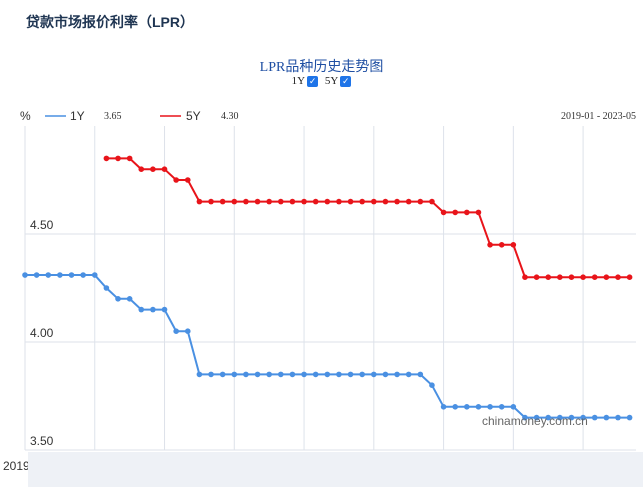 Image resolution: width=643 pixels, height=487 pixels. I want to click on toggle-5y: 5Y ✓, so click(338, 81).